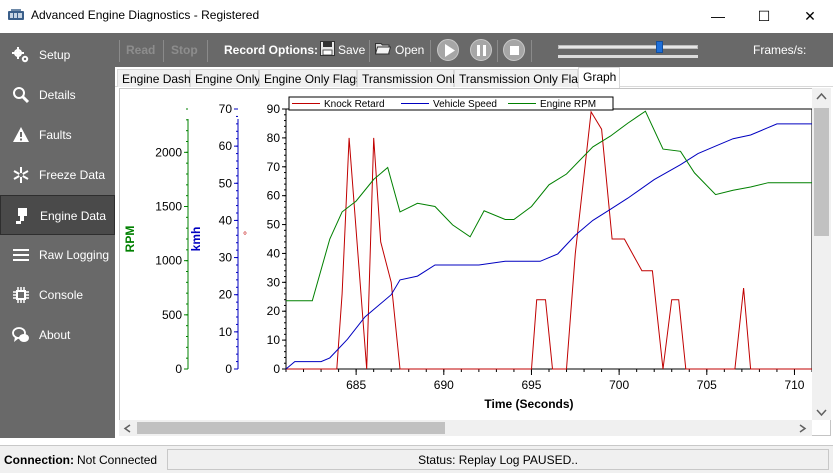  I want to click on tab-graph: Graph, so click(599, 77).